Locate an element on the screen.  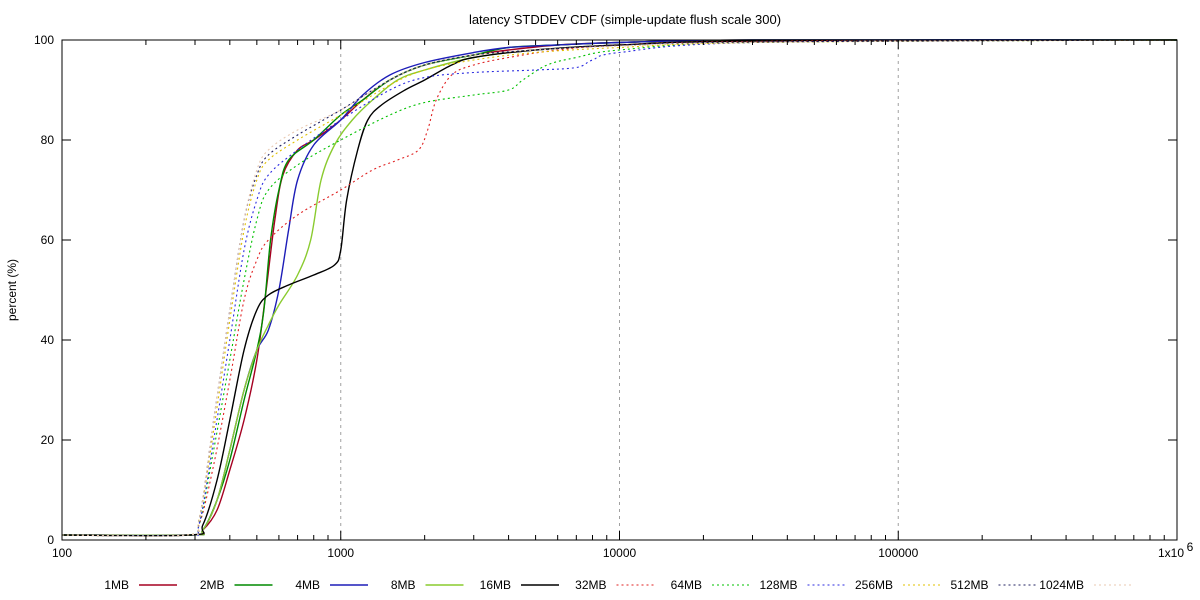
legend-label-2MB: 2MB is located at coordinates (212, 585).